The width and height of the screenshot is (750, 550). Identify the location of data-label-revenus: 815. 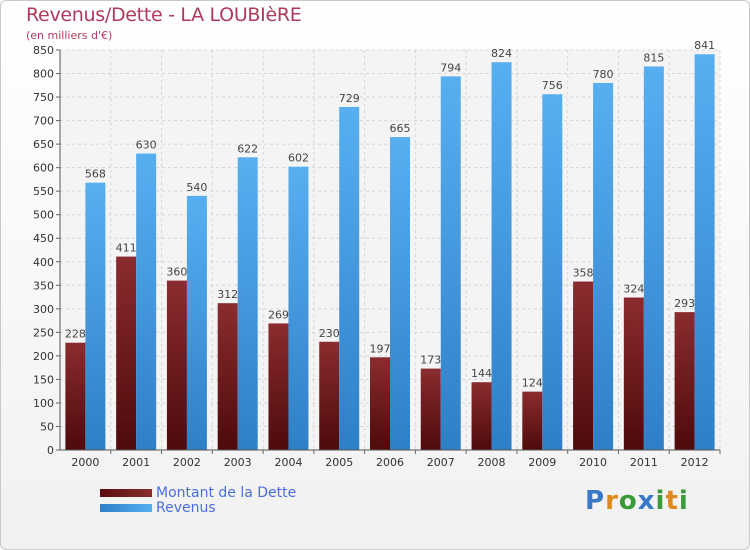
(653, 57).